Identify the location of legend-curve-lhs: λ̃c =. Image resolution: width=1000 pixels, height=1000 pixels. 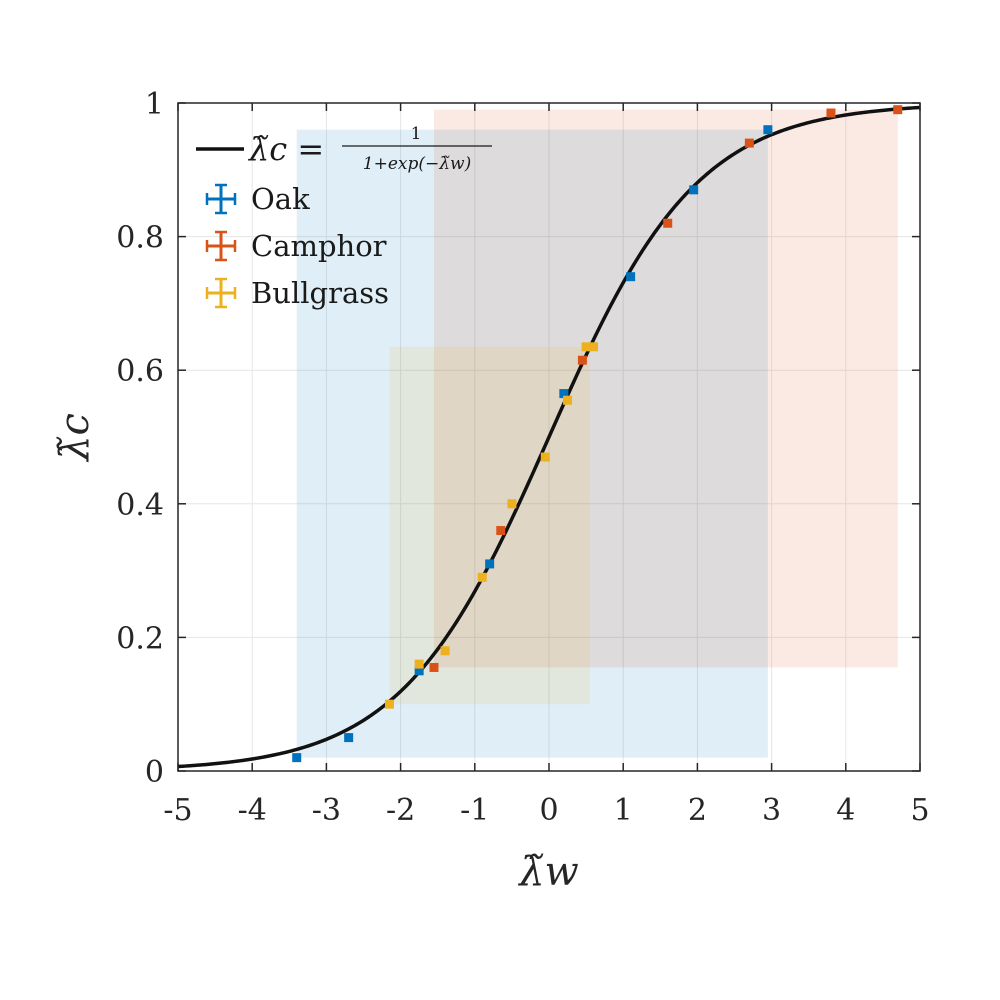
(285, 149).